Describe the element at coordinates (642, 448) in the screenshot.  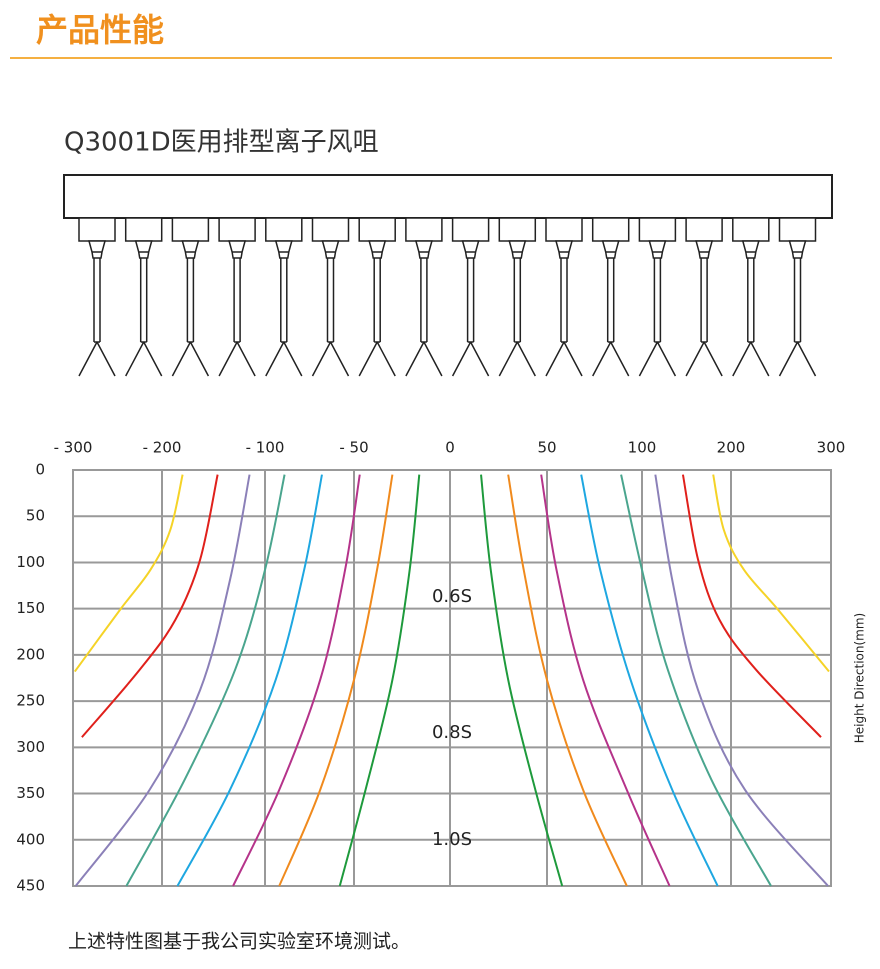
I see `x-tick-label: 100` at that location.